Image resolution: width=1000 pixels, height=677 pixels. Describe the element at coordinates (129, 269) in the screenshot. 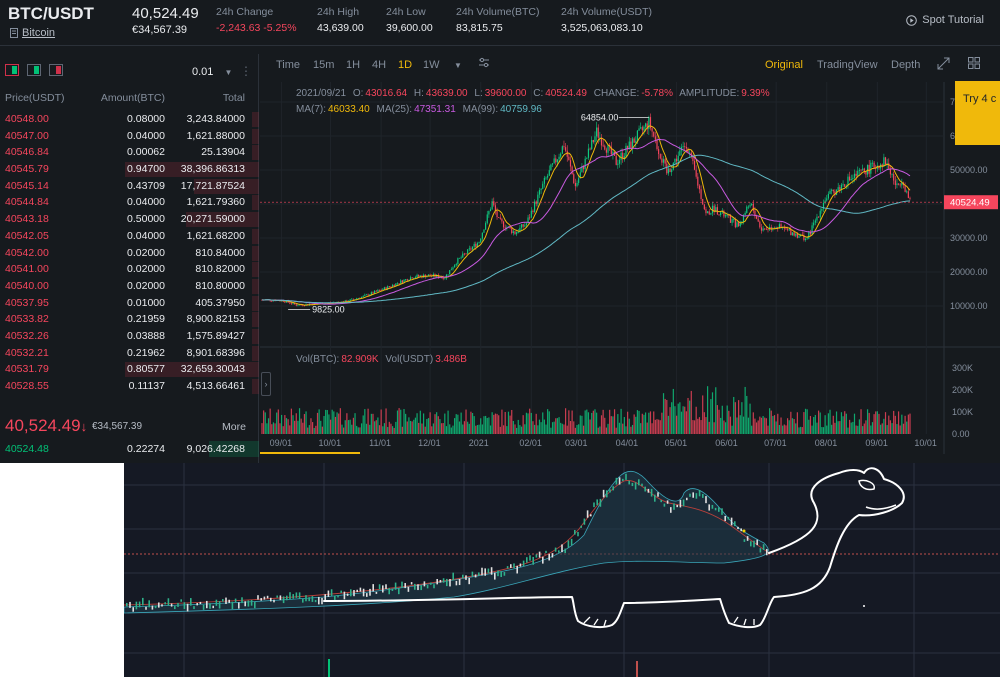

I see `ask-row: 40541.00 0.02000 810.82000` at that location.